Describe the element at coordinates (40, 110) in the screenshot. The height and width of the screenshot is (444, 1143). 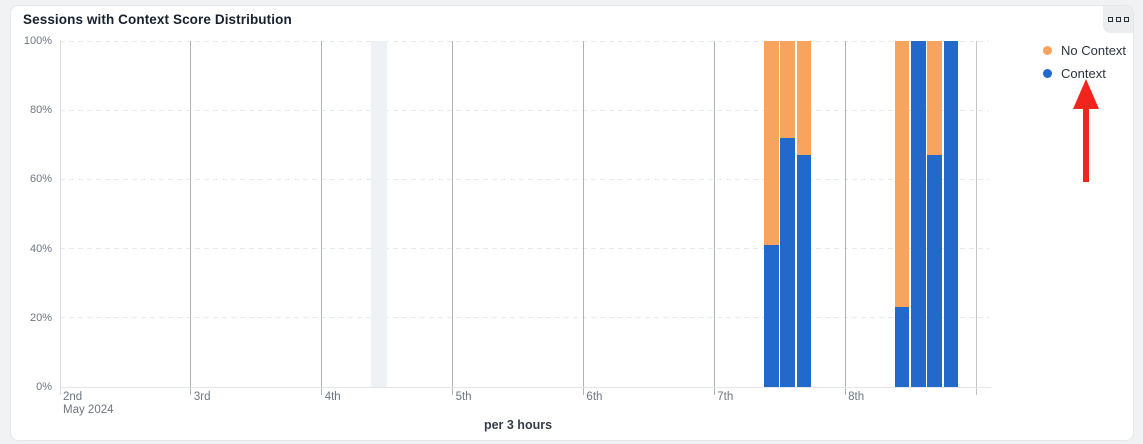
I see `y-tick-label: 80%` at that location.